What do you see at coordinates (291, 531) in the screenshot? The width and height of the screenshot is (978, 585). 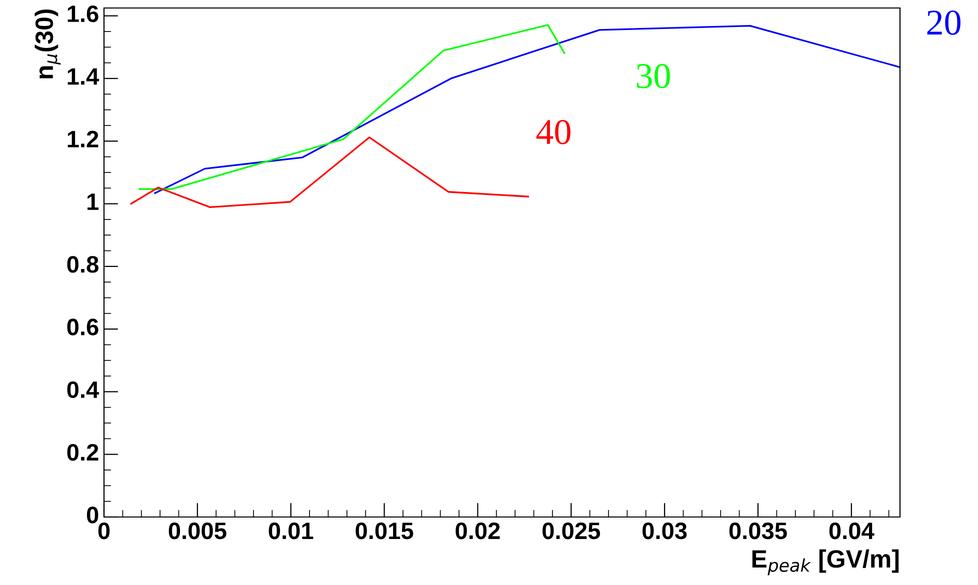 I see `x-tick-label: 0.01` at bounding box center [291, 531].